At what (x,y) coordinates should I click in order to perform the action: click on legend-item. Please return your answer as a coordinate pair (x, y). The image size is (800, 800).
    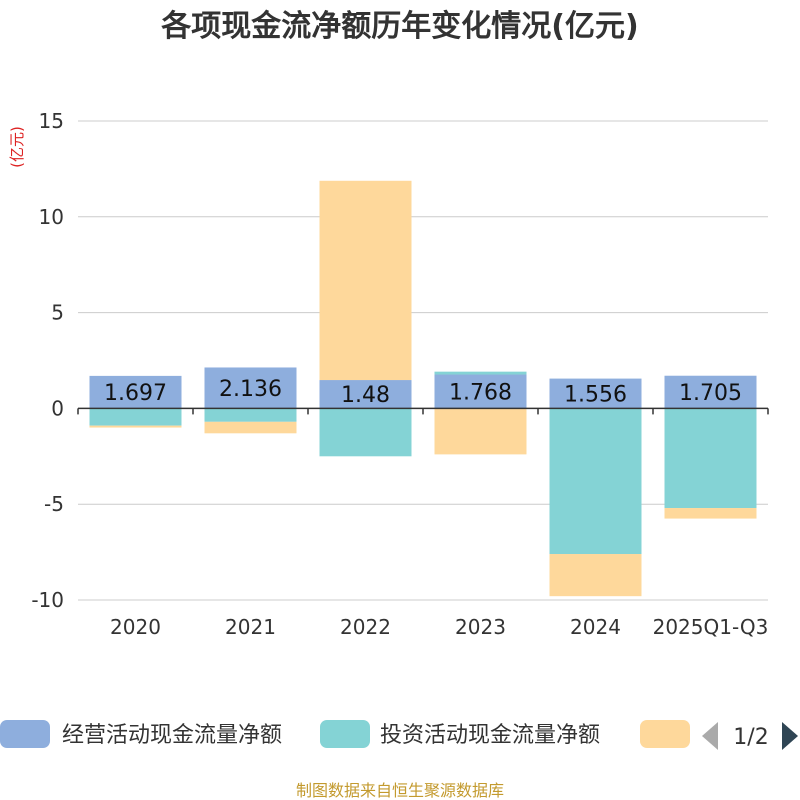
    Looking at the image, I should click on (665, 734).